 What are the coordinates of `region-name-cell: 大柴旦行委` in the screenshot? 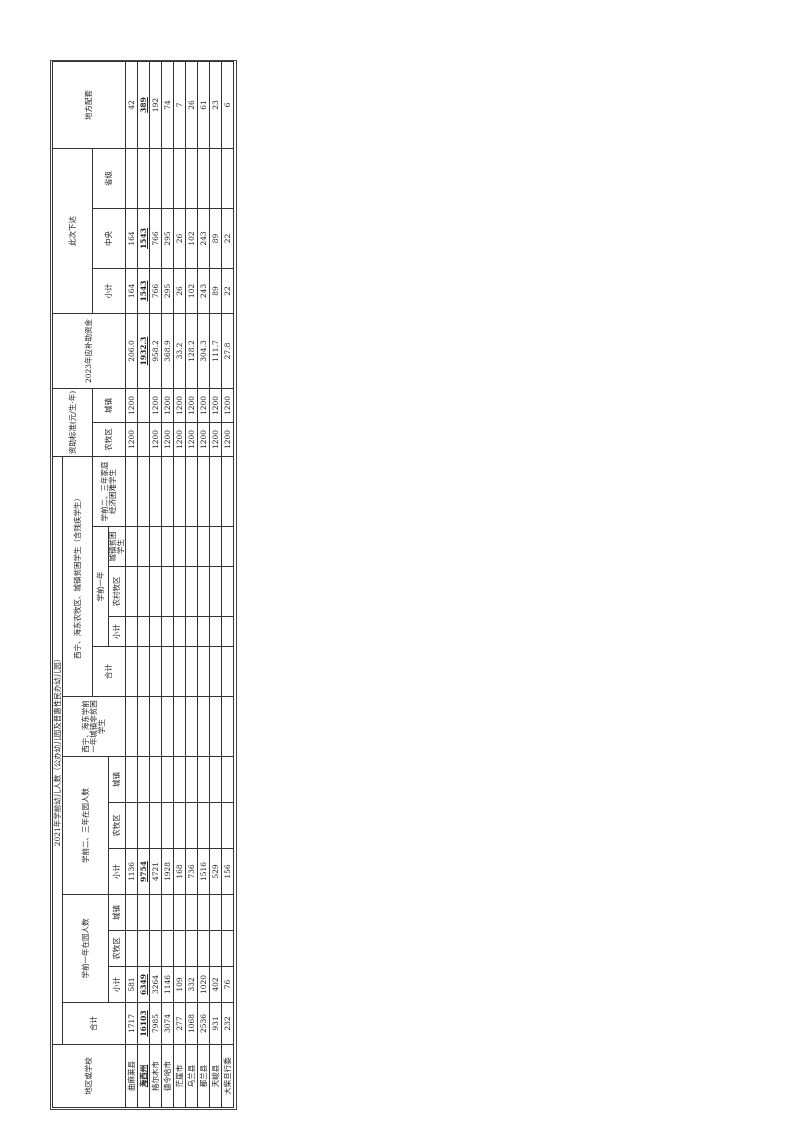 It's located at (227, 1076).